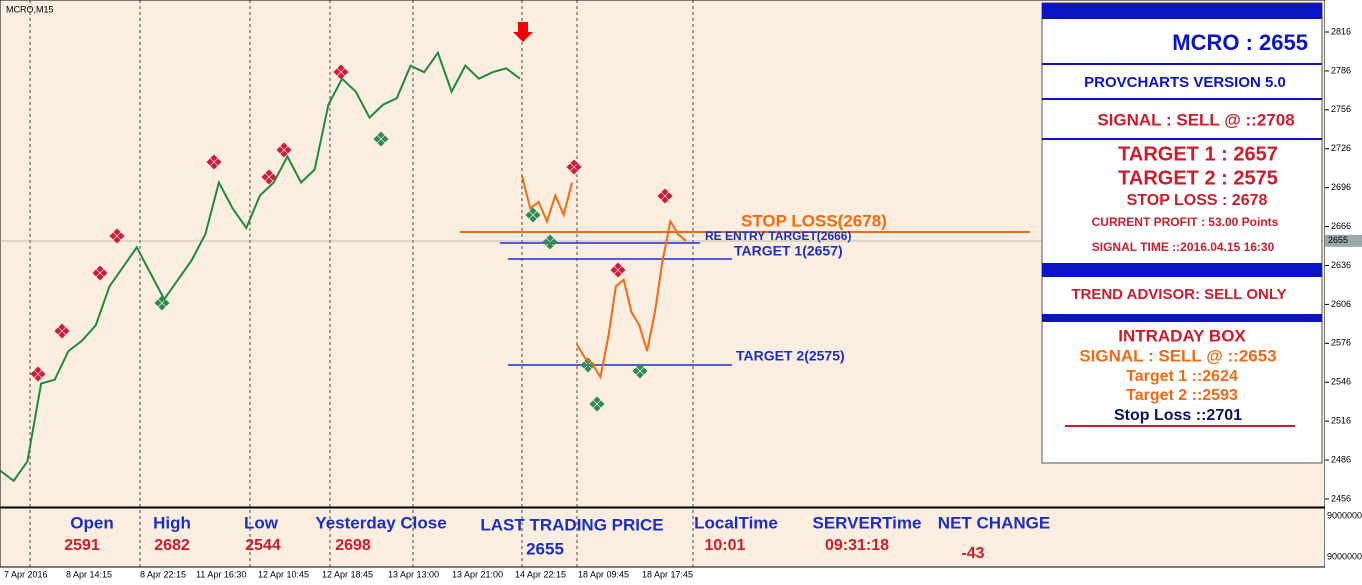  Describe the element at coordinates (788, 251) in the screenshot. I see `target1-label: TARGET 1(2657)` at that location.